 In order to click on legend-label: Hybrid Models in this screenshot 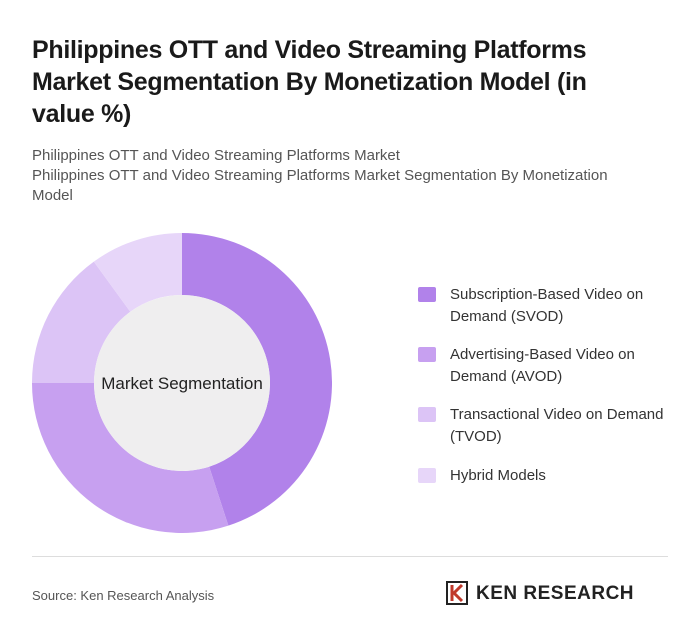, I will do `click(498, 475)`.